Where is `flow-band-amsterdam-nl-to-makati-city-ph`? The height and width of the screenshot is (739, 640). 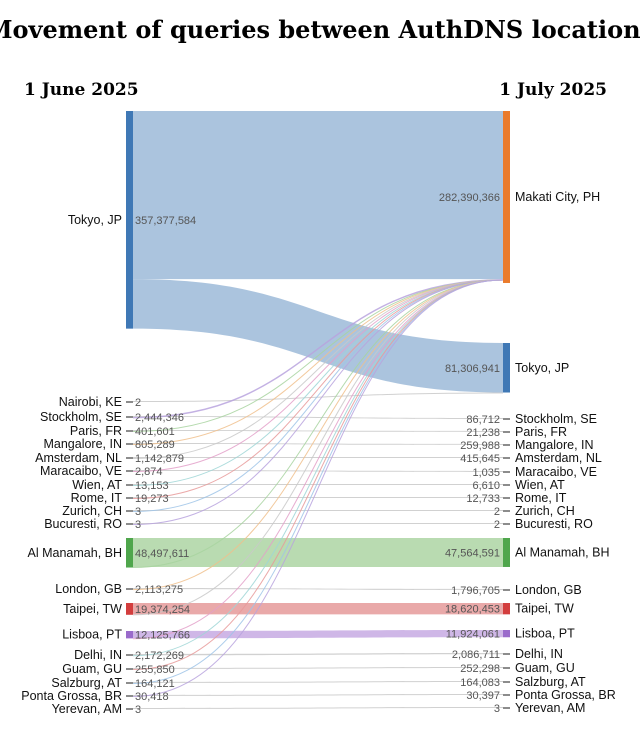
flow-band-amsterdam-nl-to-makati-city-ph is located at coordinates (318, 369).